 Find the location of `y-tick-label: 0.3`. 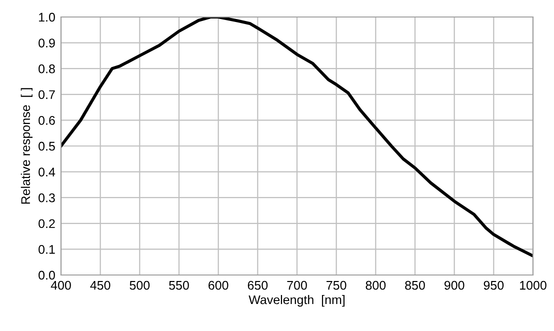

y-tick-label: 0.3 is located at coordinates (46, 197).